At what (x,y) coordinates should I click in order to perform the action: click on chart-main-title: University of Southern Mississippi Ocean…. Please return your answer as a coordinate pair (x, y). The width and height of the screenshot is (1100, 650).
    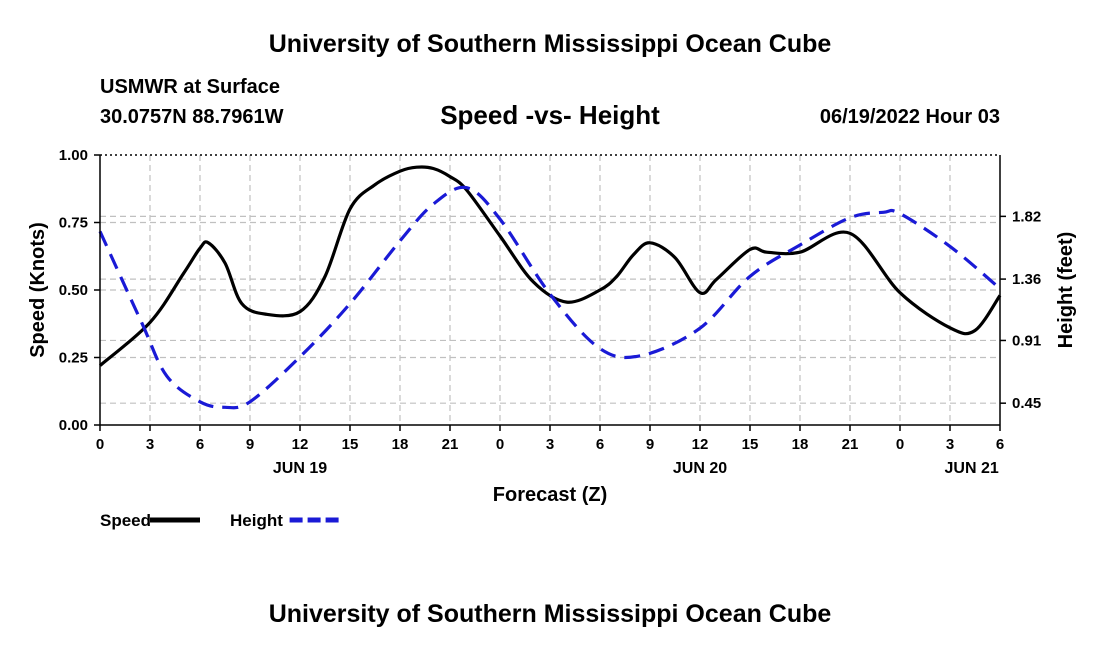
    Looking at the image, I should click on (550, 44).